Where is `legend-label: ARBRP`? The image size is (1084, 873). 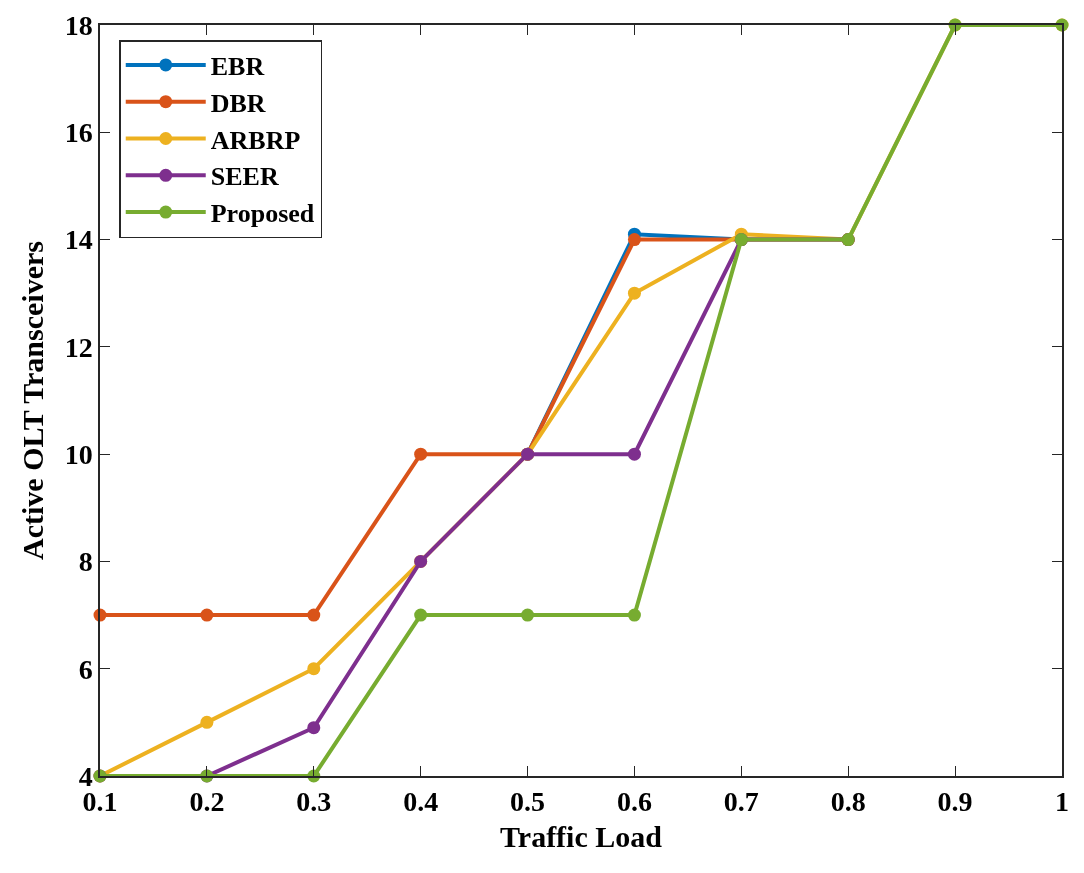 legend-label: ARBRP is located at coordinates (255, 140).